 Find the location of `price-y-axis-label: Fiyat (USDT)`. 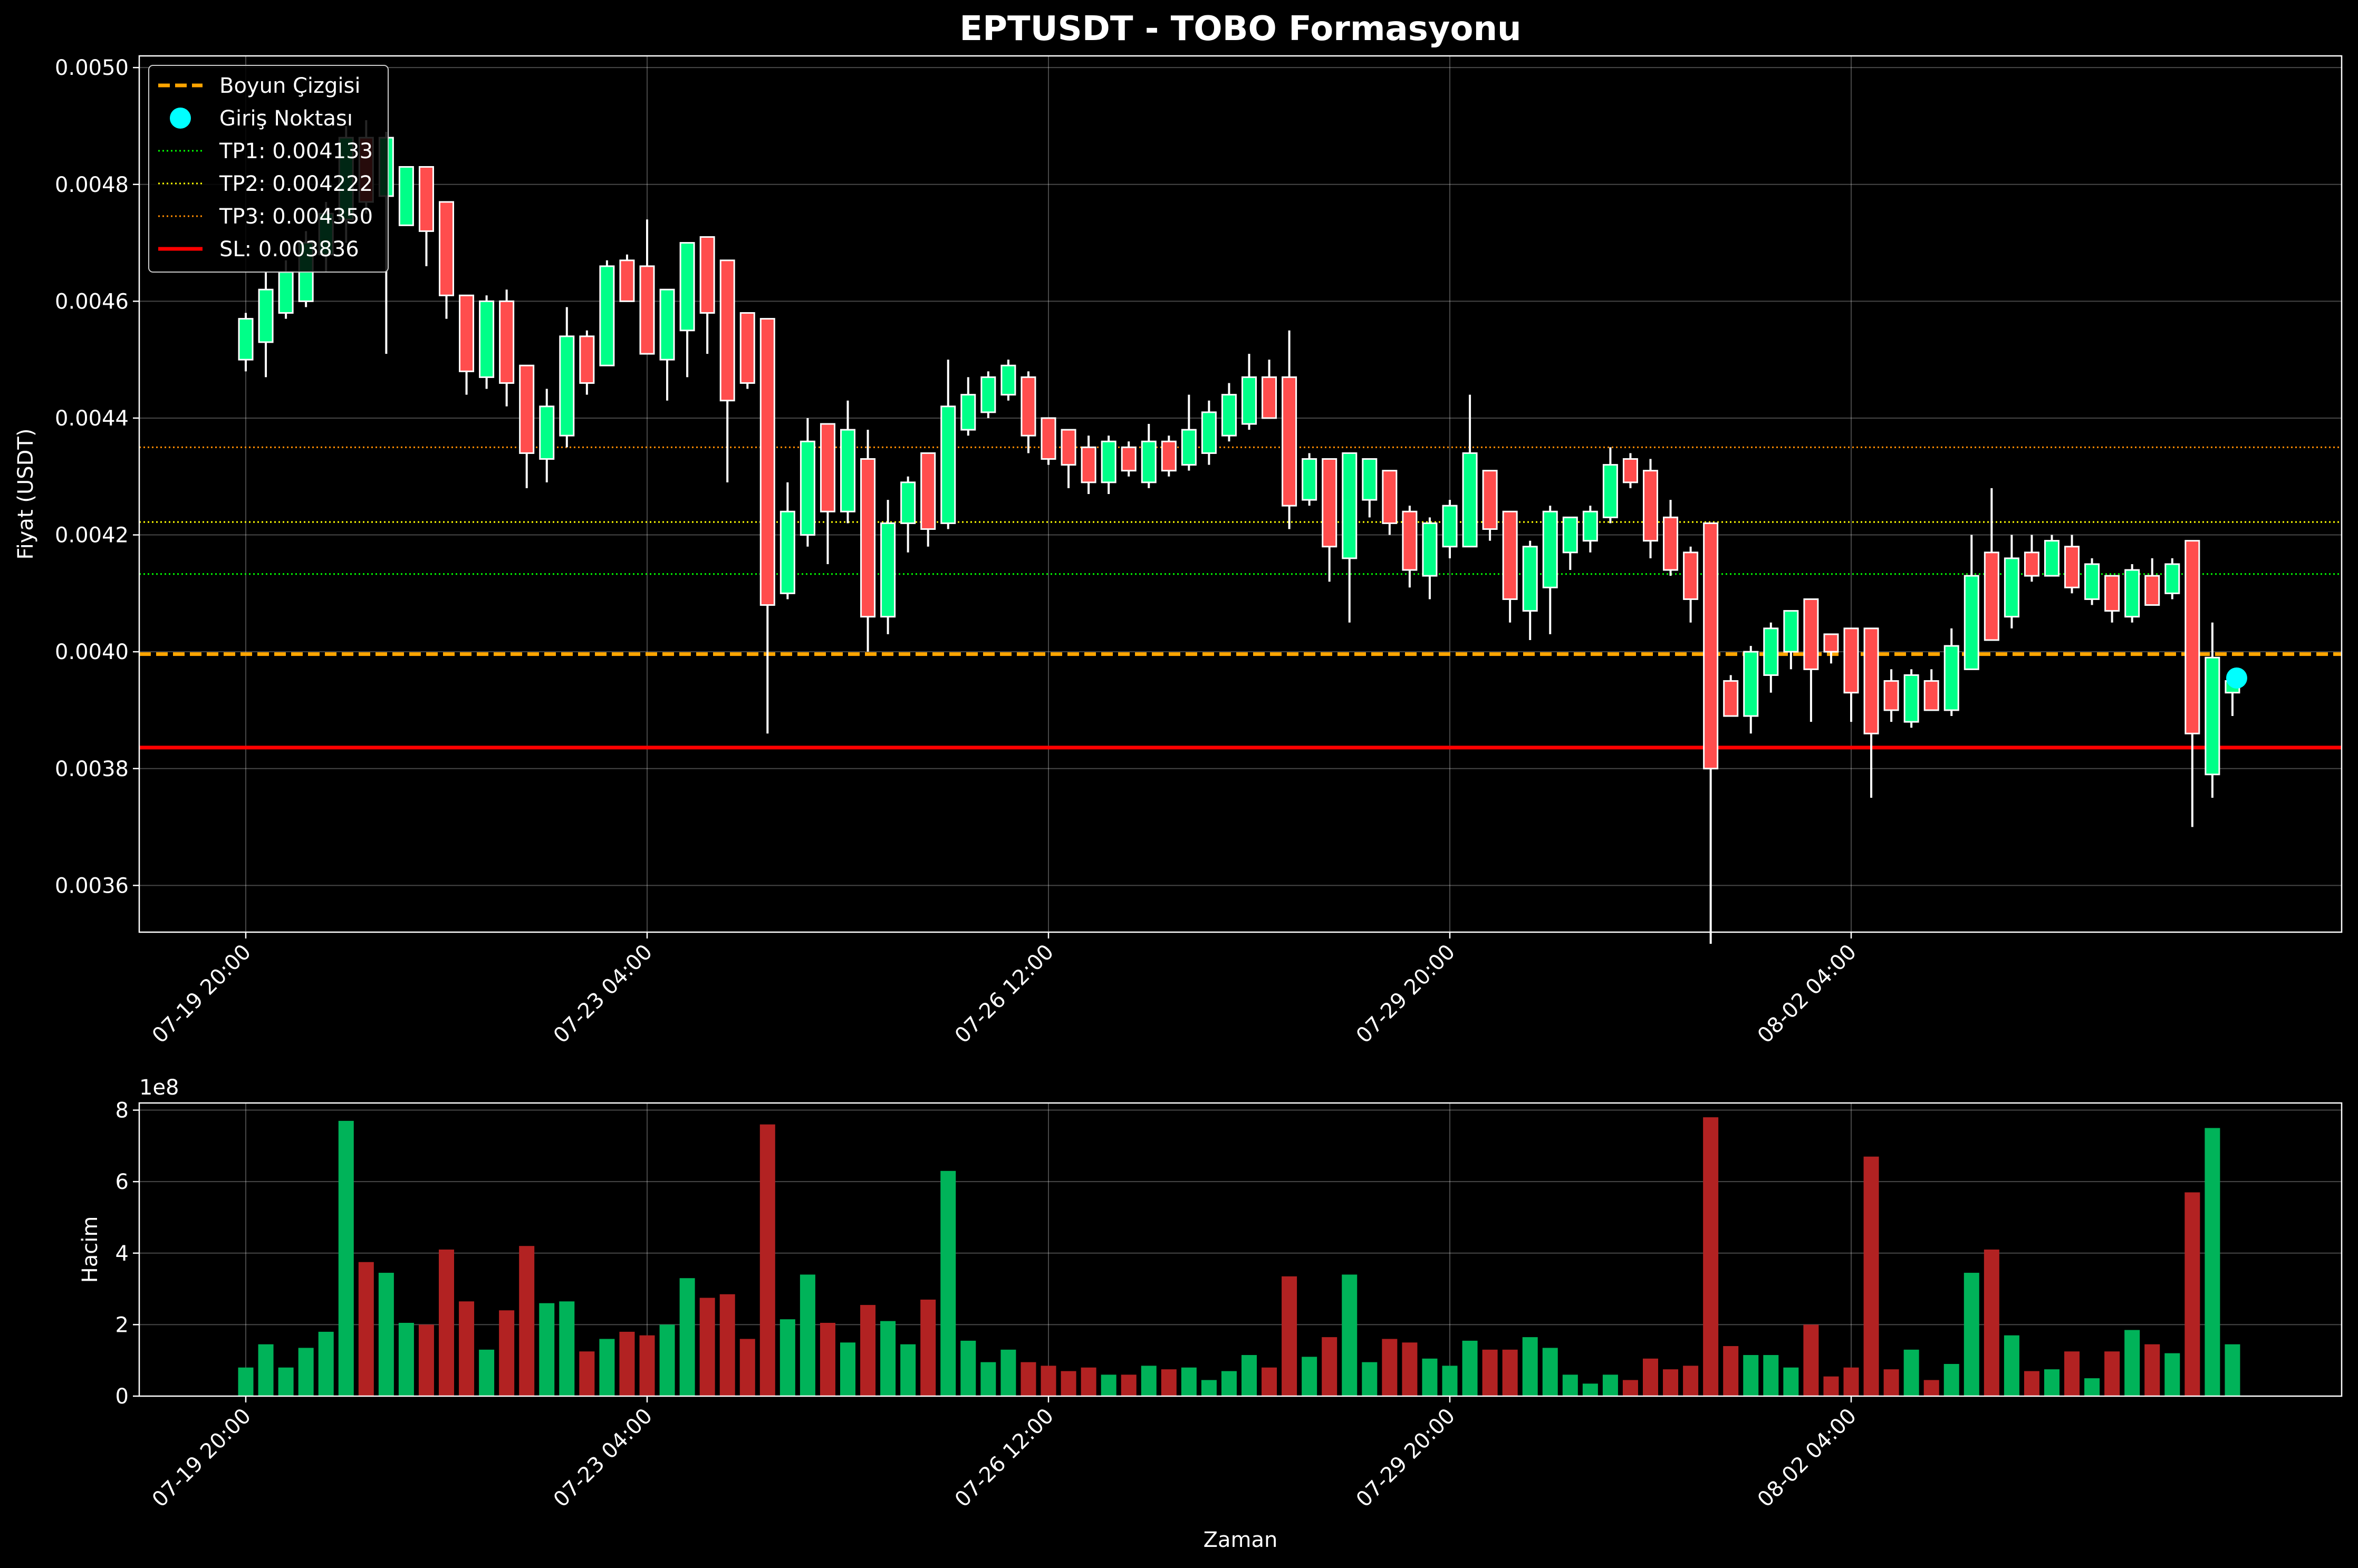

price-y-axis-label: Fiyat (USDT) is located at coordinates (26, 494).